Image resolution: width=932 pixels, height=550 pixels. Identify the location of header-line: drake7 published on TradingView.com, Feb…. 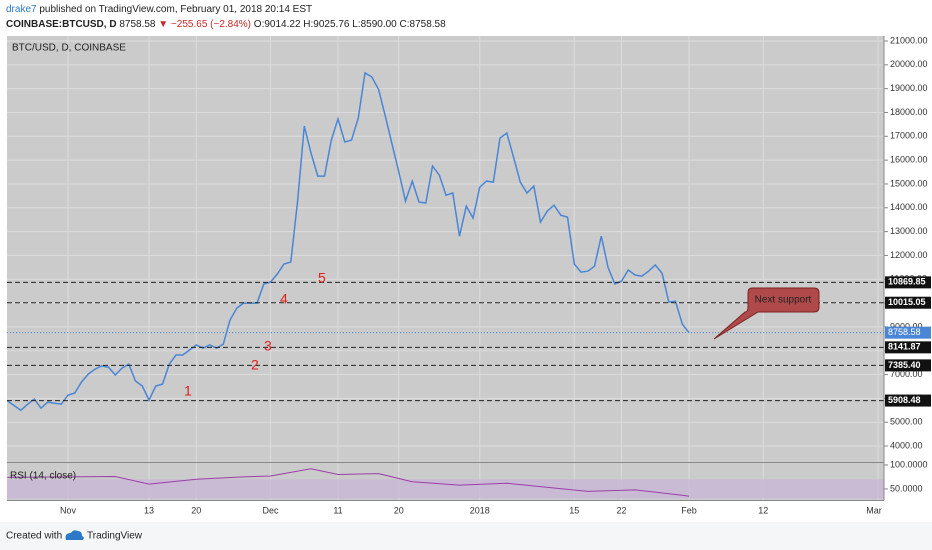
(159, 9).